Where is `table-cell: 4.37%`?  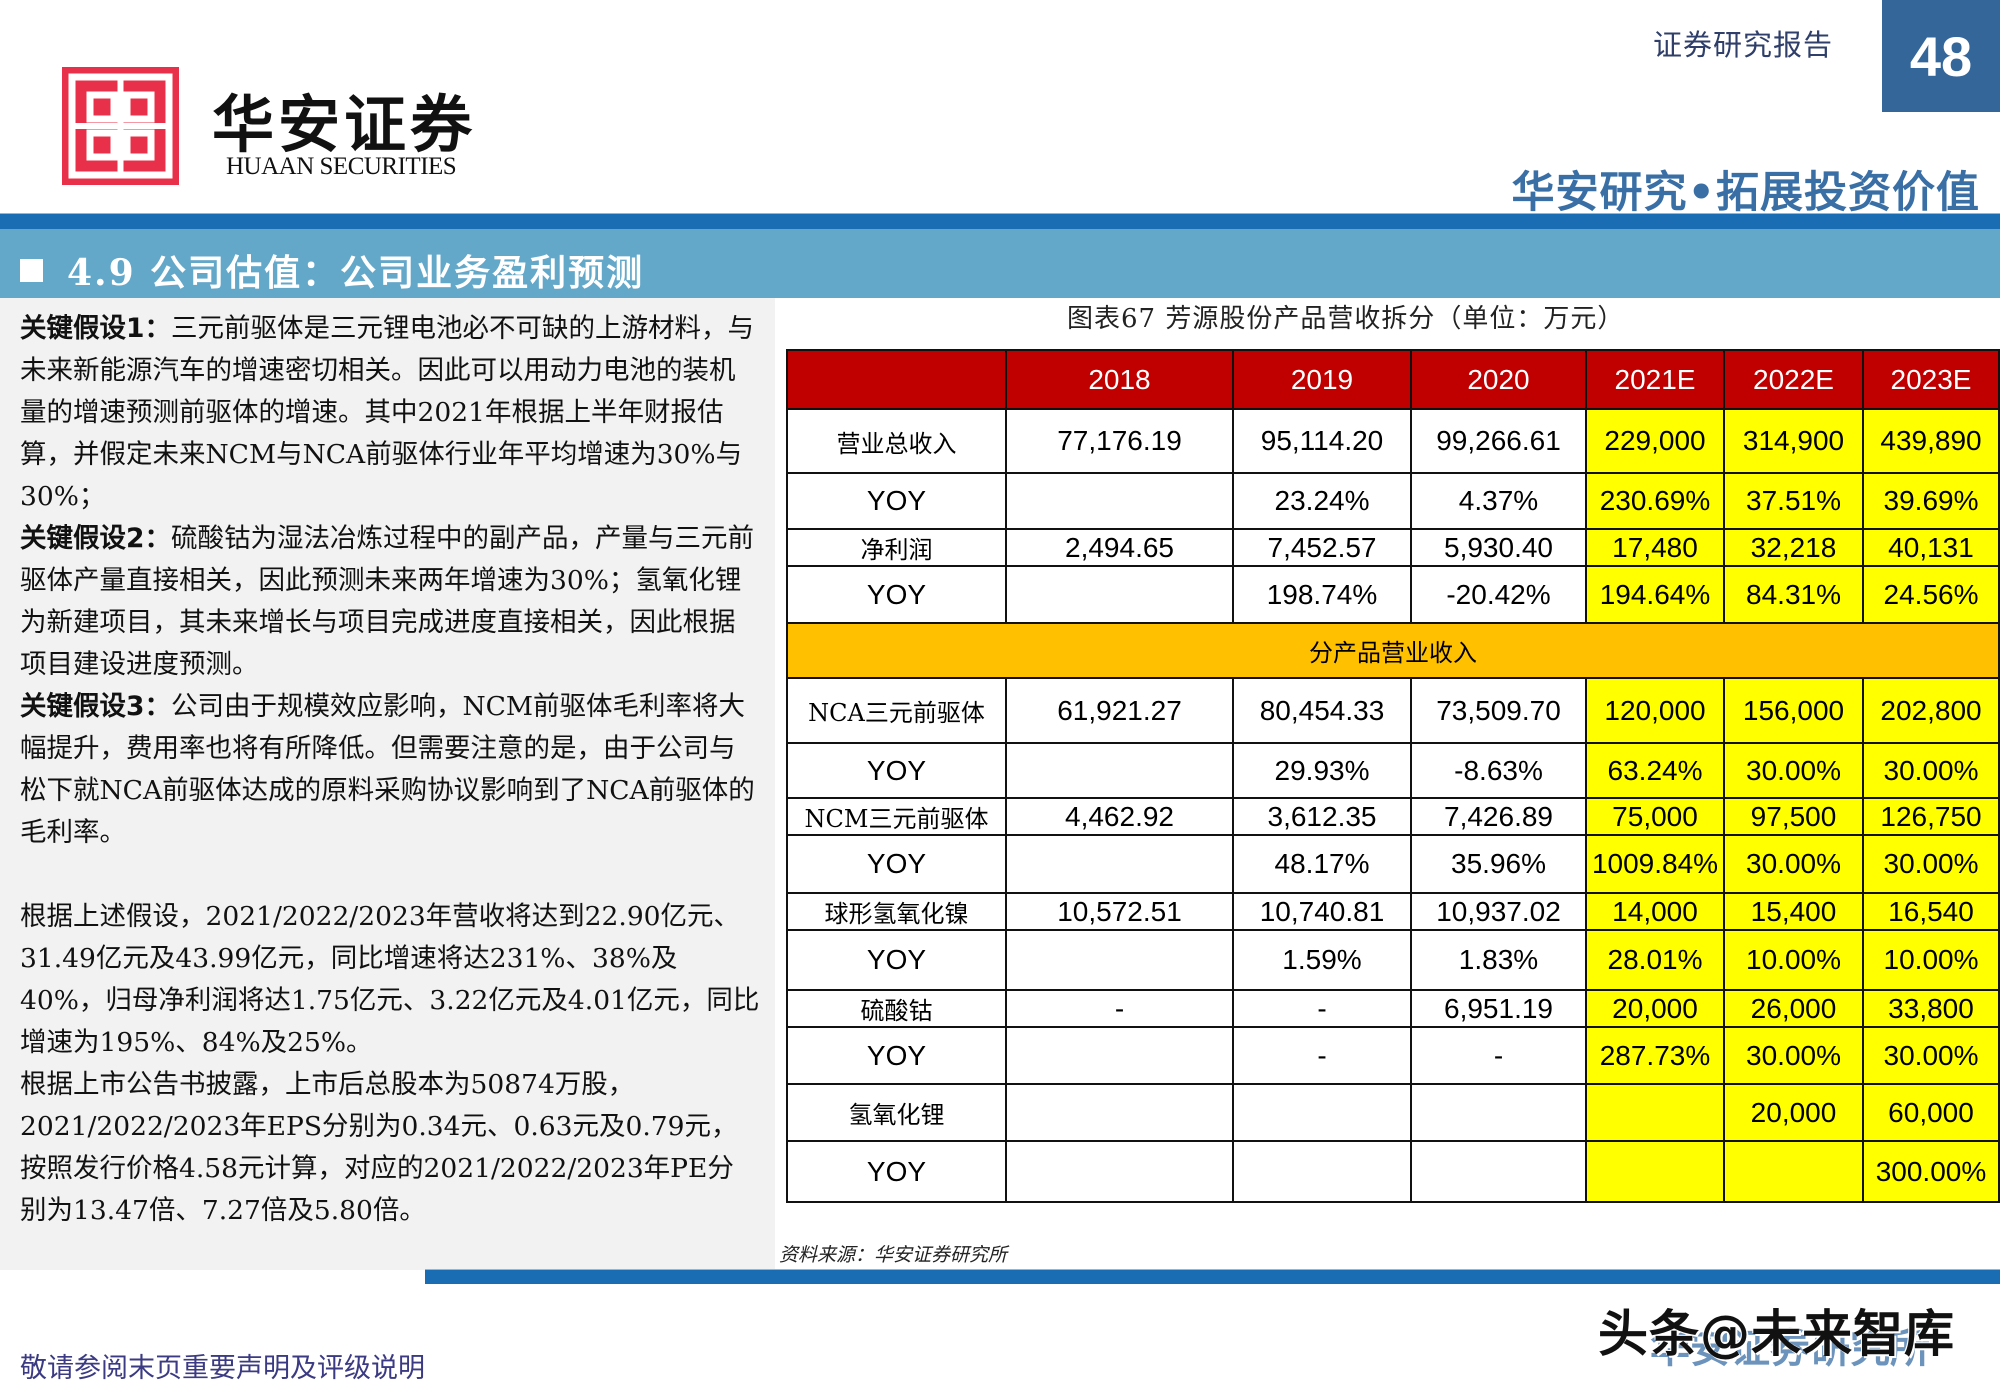 table-cell: 4.37% is located at coordinates (1498, 501).